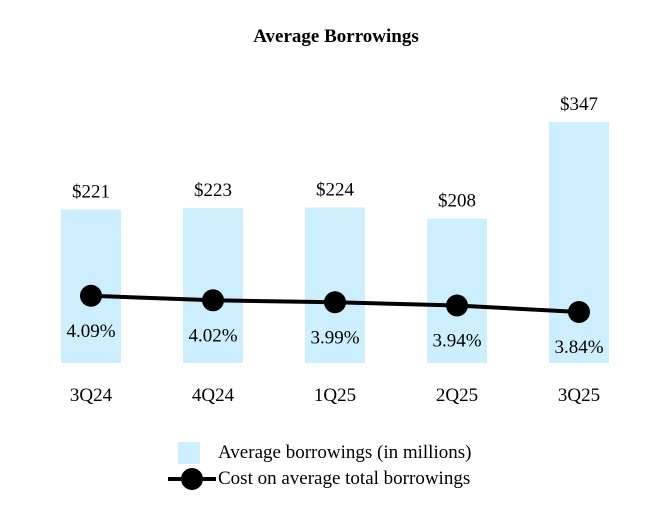 Image resolution: width=672 pixels, height=528 pixels. I want to click on legend-bar-swatch, so click(189, 453).